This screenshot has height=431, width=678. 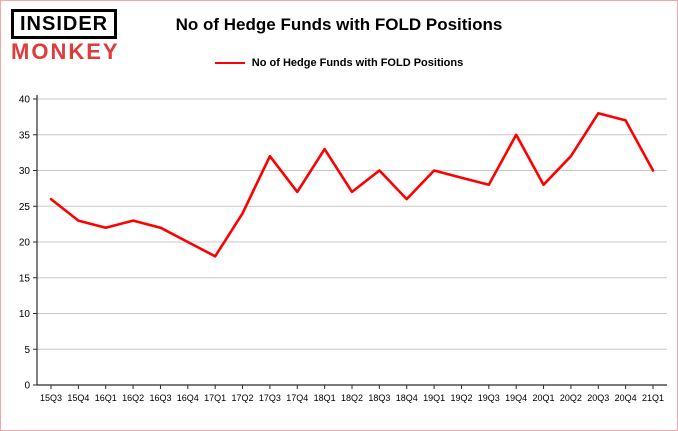 I want to click on x-axis-label: 20Q1, so click(x=544, y=398).